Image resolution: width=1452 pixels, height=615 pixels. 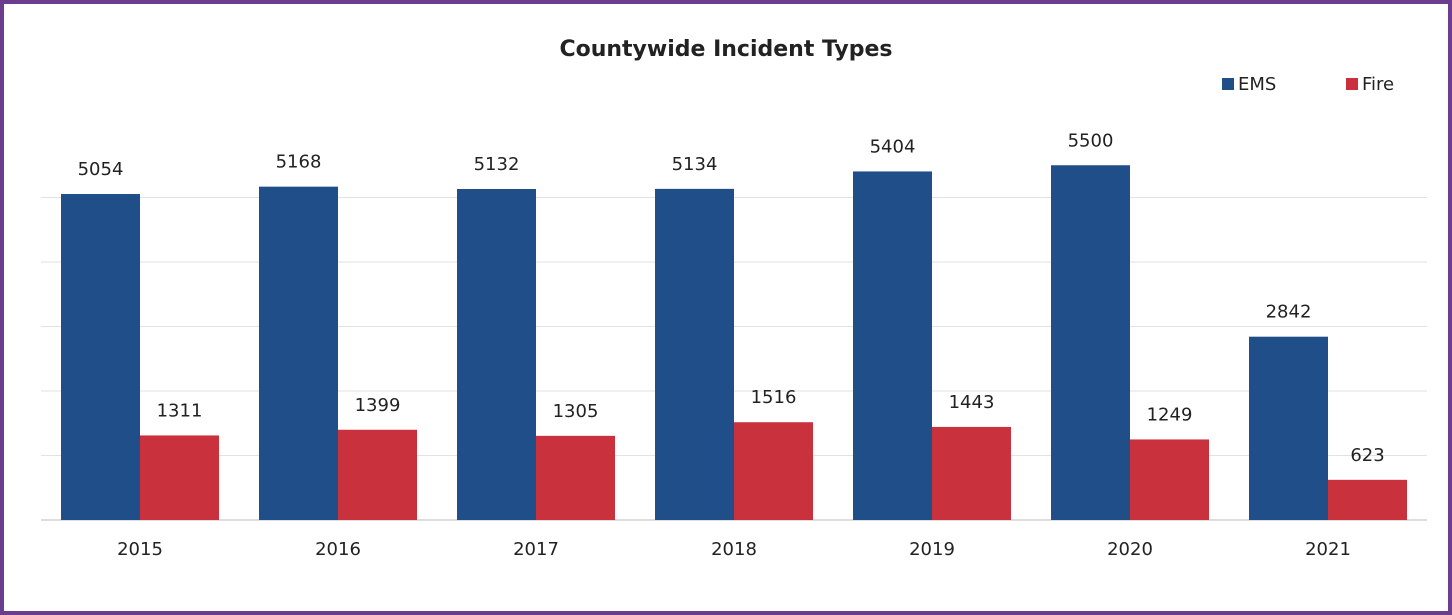 I want to click on data-label: 5404, so click(x=893, y=146).